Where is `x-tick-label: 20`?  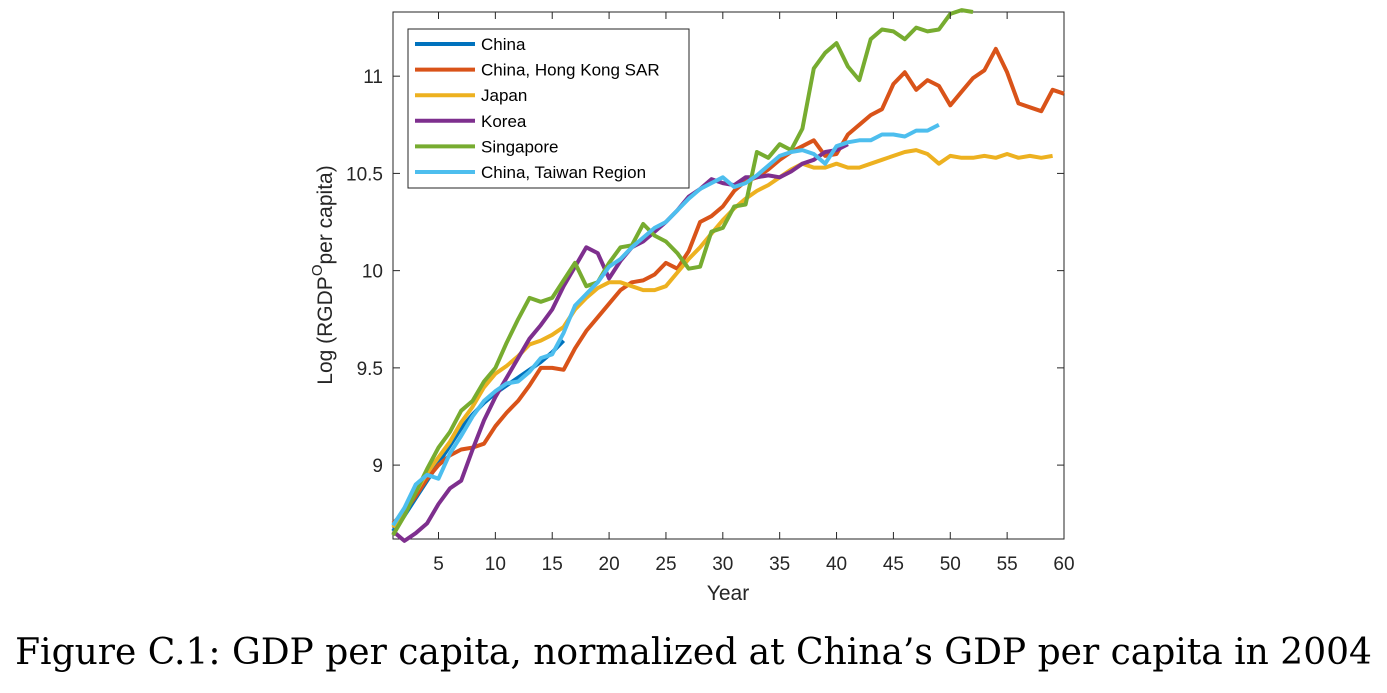 x-tick-label: 20 is located at coordinates (609, 564).